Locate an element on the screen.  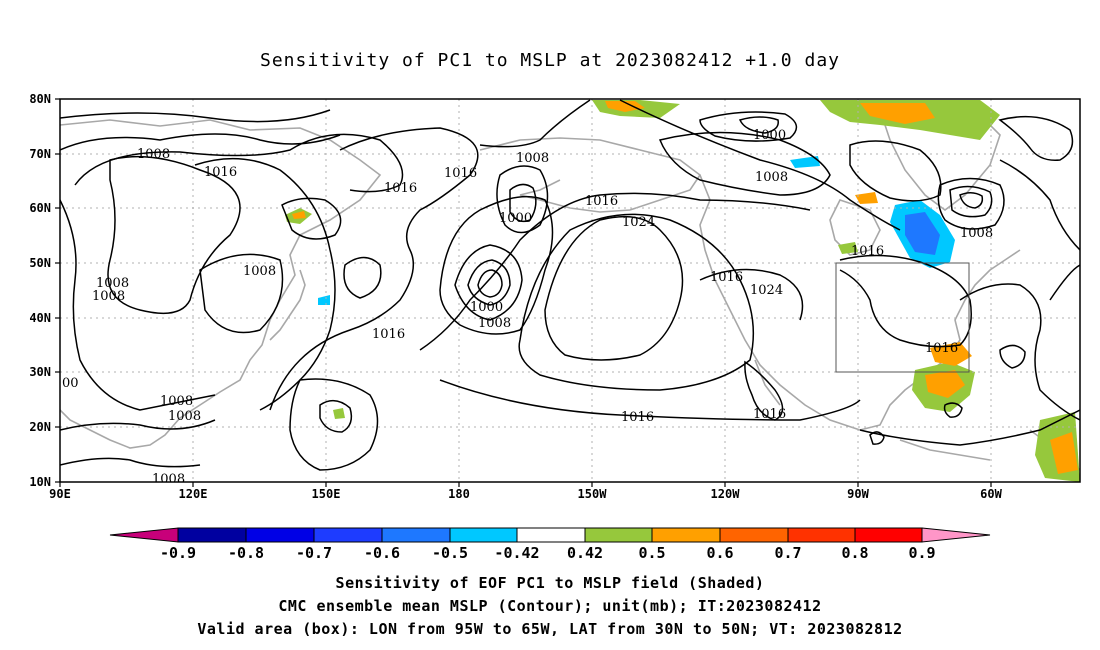
colorbar-high-arrow is located at coordinates (956, 535).